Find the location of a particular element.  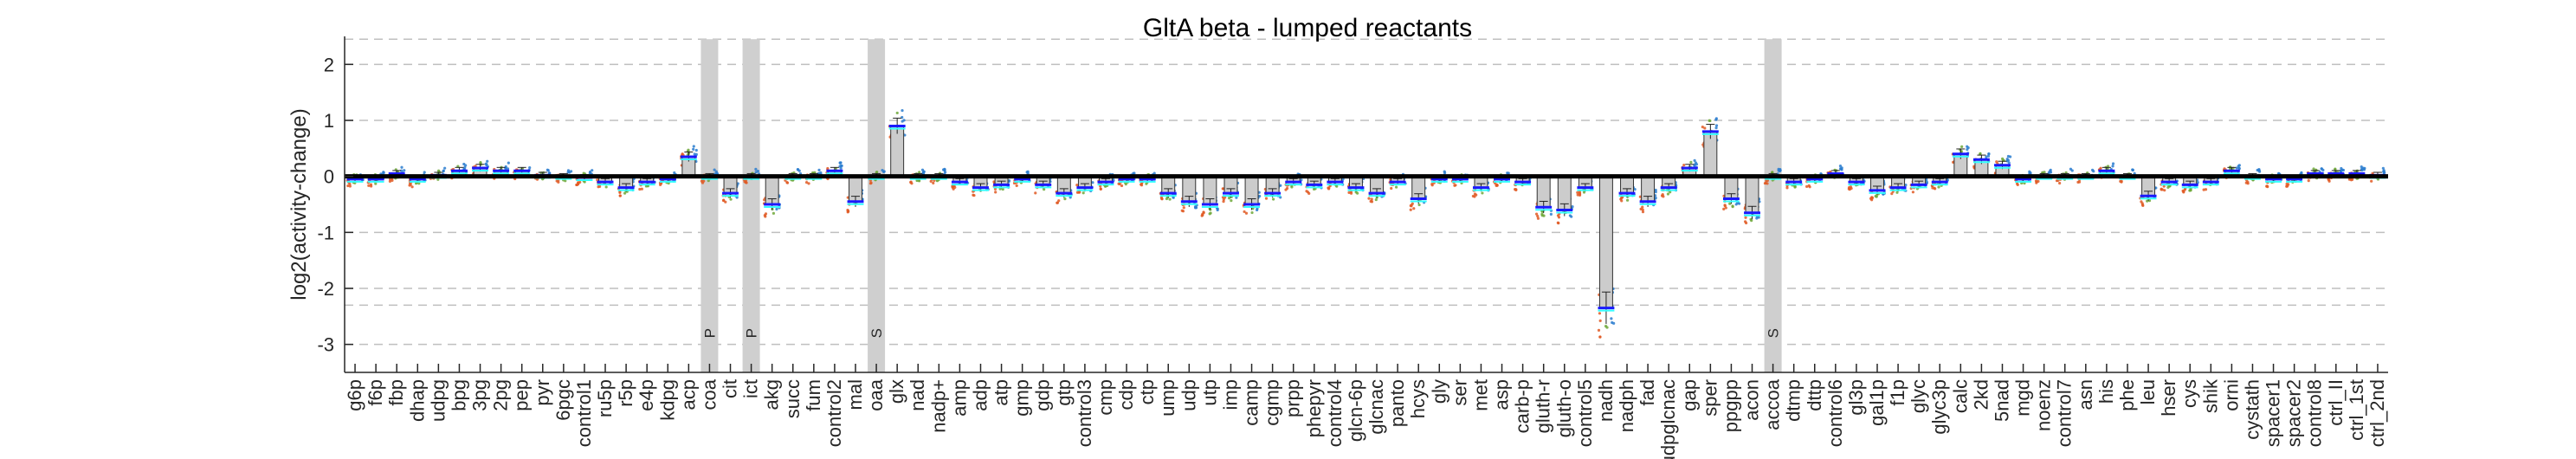

x-tick-label: ru5p is located at coordinates (605, 398).